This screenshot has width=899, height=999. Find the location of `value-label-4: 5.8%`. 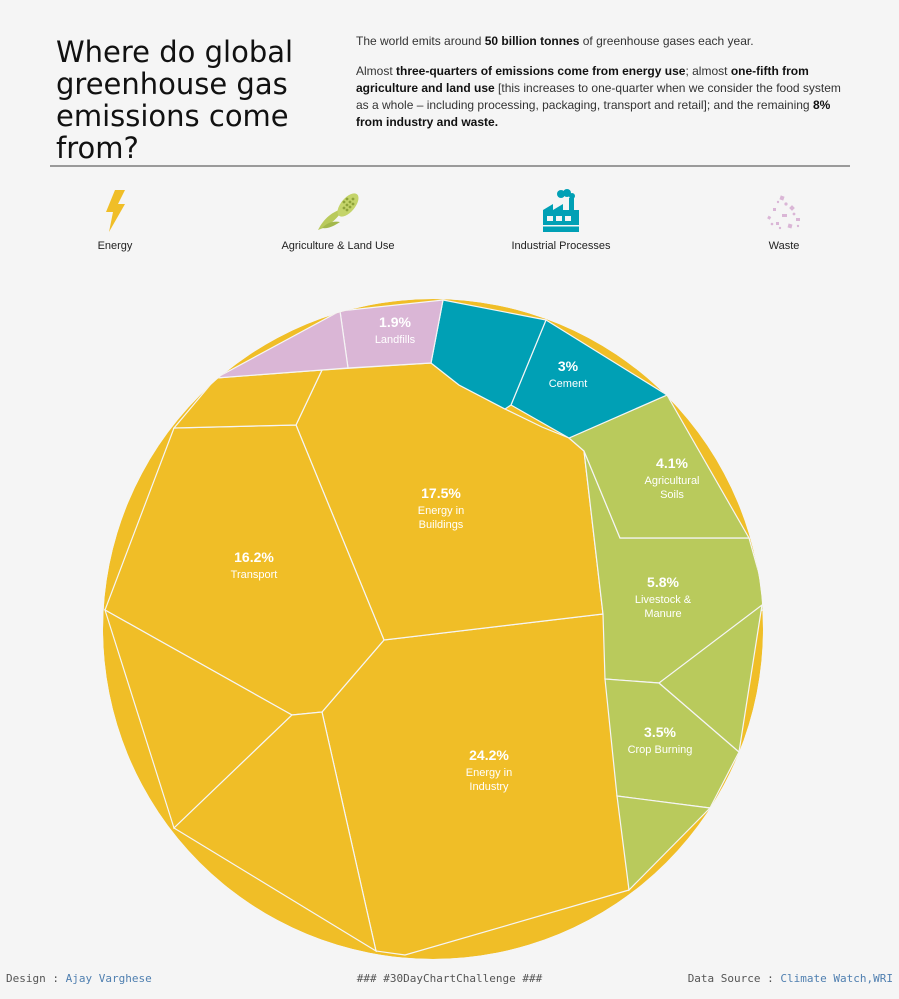

value-label-4: 5.8% is located at coordinates (663, 582).